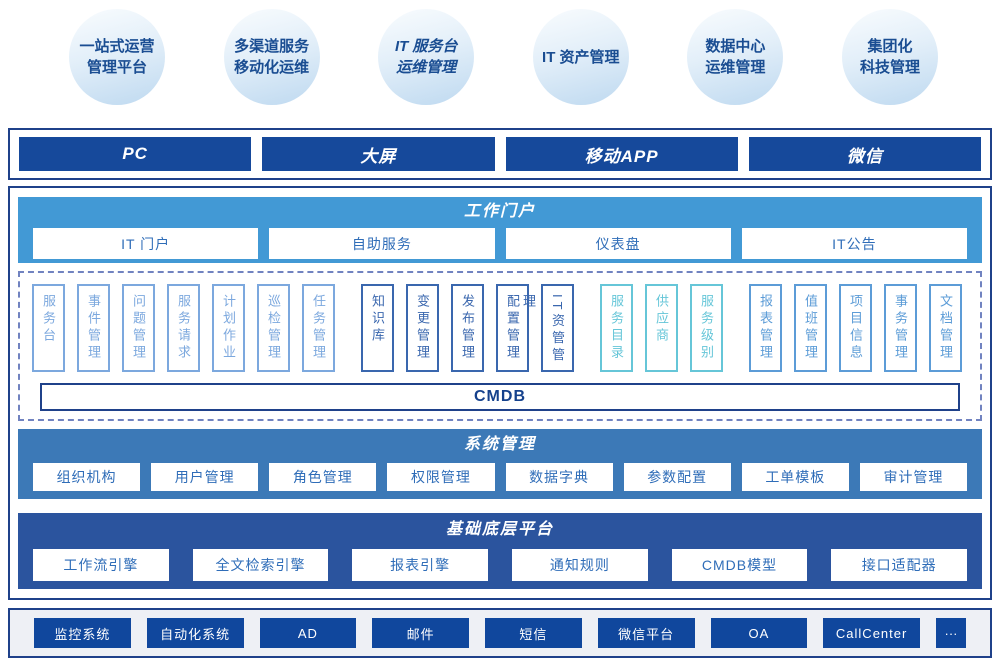  I want to click on system-button: 权限管理, so click(441, 477).